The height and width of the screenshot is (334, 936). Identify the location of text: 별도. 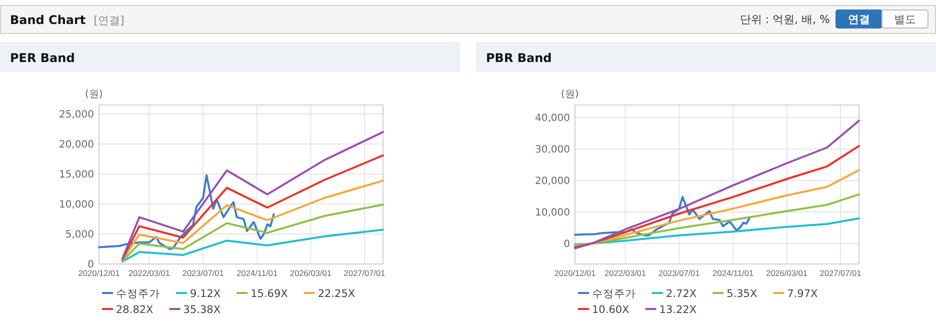
(905, 19).